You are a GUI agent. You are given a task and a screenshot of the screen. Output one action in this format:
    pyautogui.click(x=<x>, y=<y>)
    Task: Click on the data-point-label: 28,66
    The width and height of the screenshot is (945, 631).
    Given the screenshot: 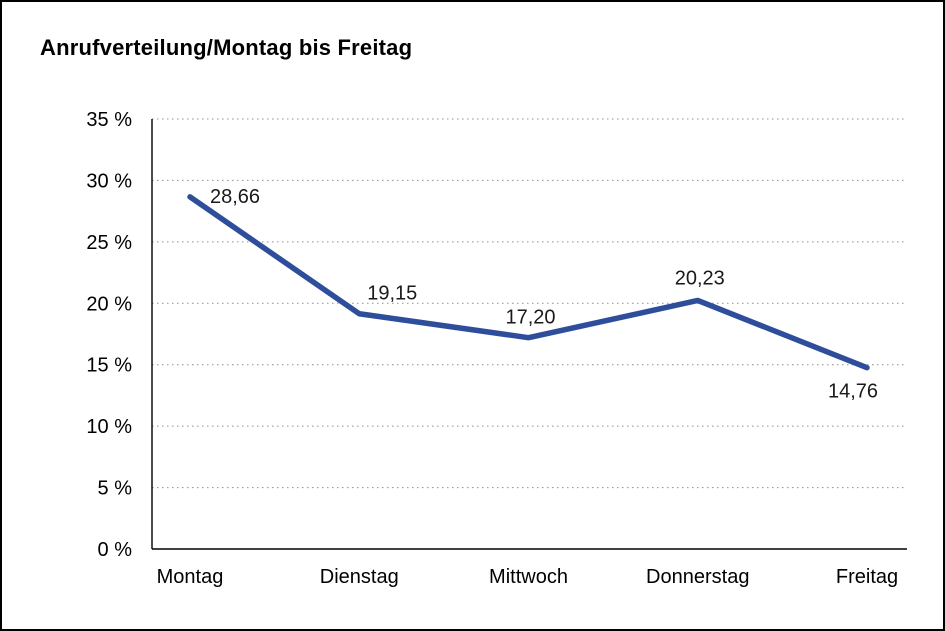 What is the action you would take?
    pyautogui.click(x=235, y=197)
    